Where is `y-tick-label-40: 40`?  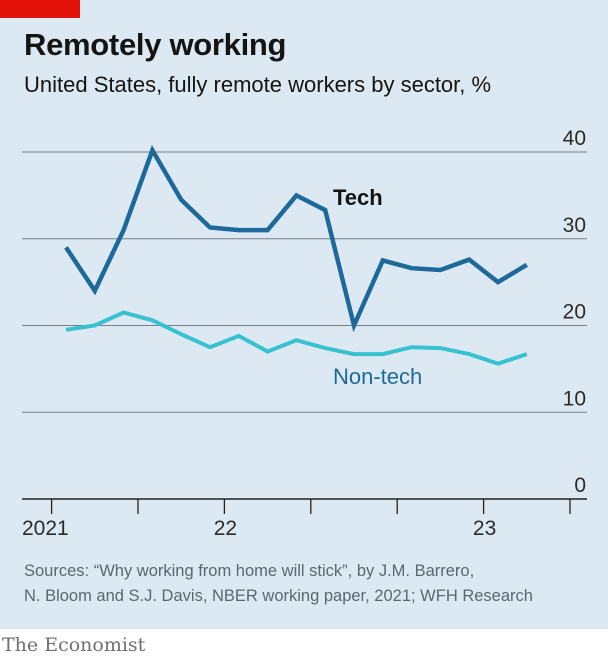
y-tick-label-40: 40 is located at coordinates (574, 138).